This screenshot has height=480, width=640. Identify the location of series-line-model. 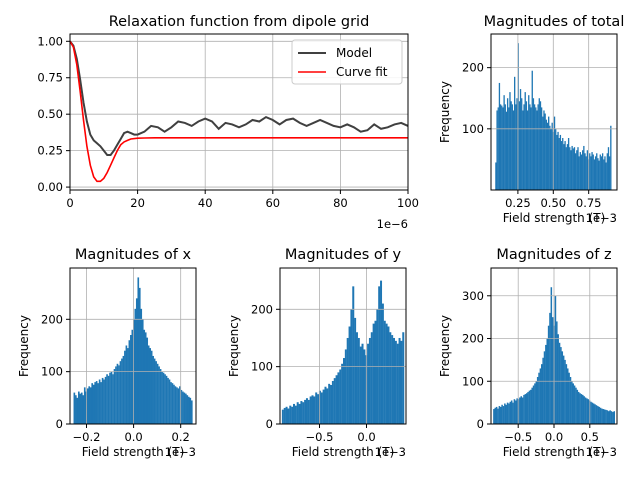
(239, 98).